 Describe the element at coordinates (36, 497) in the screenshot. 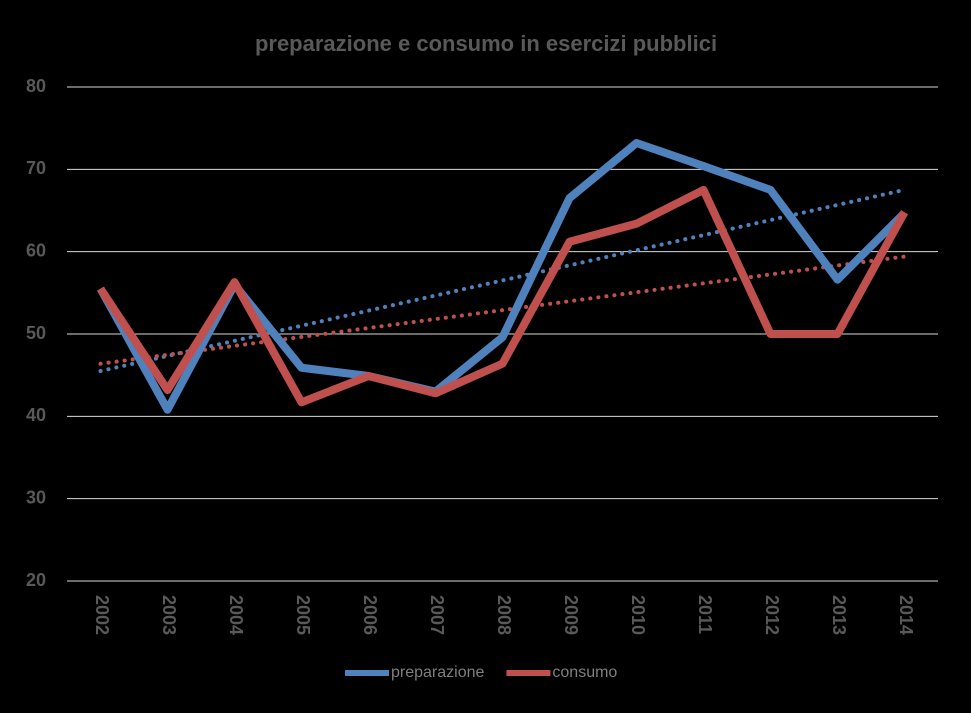

I see `y-tick-label: 30` at that location.